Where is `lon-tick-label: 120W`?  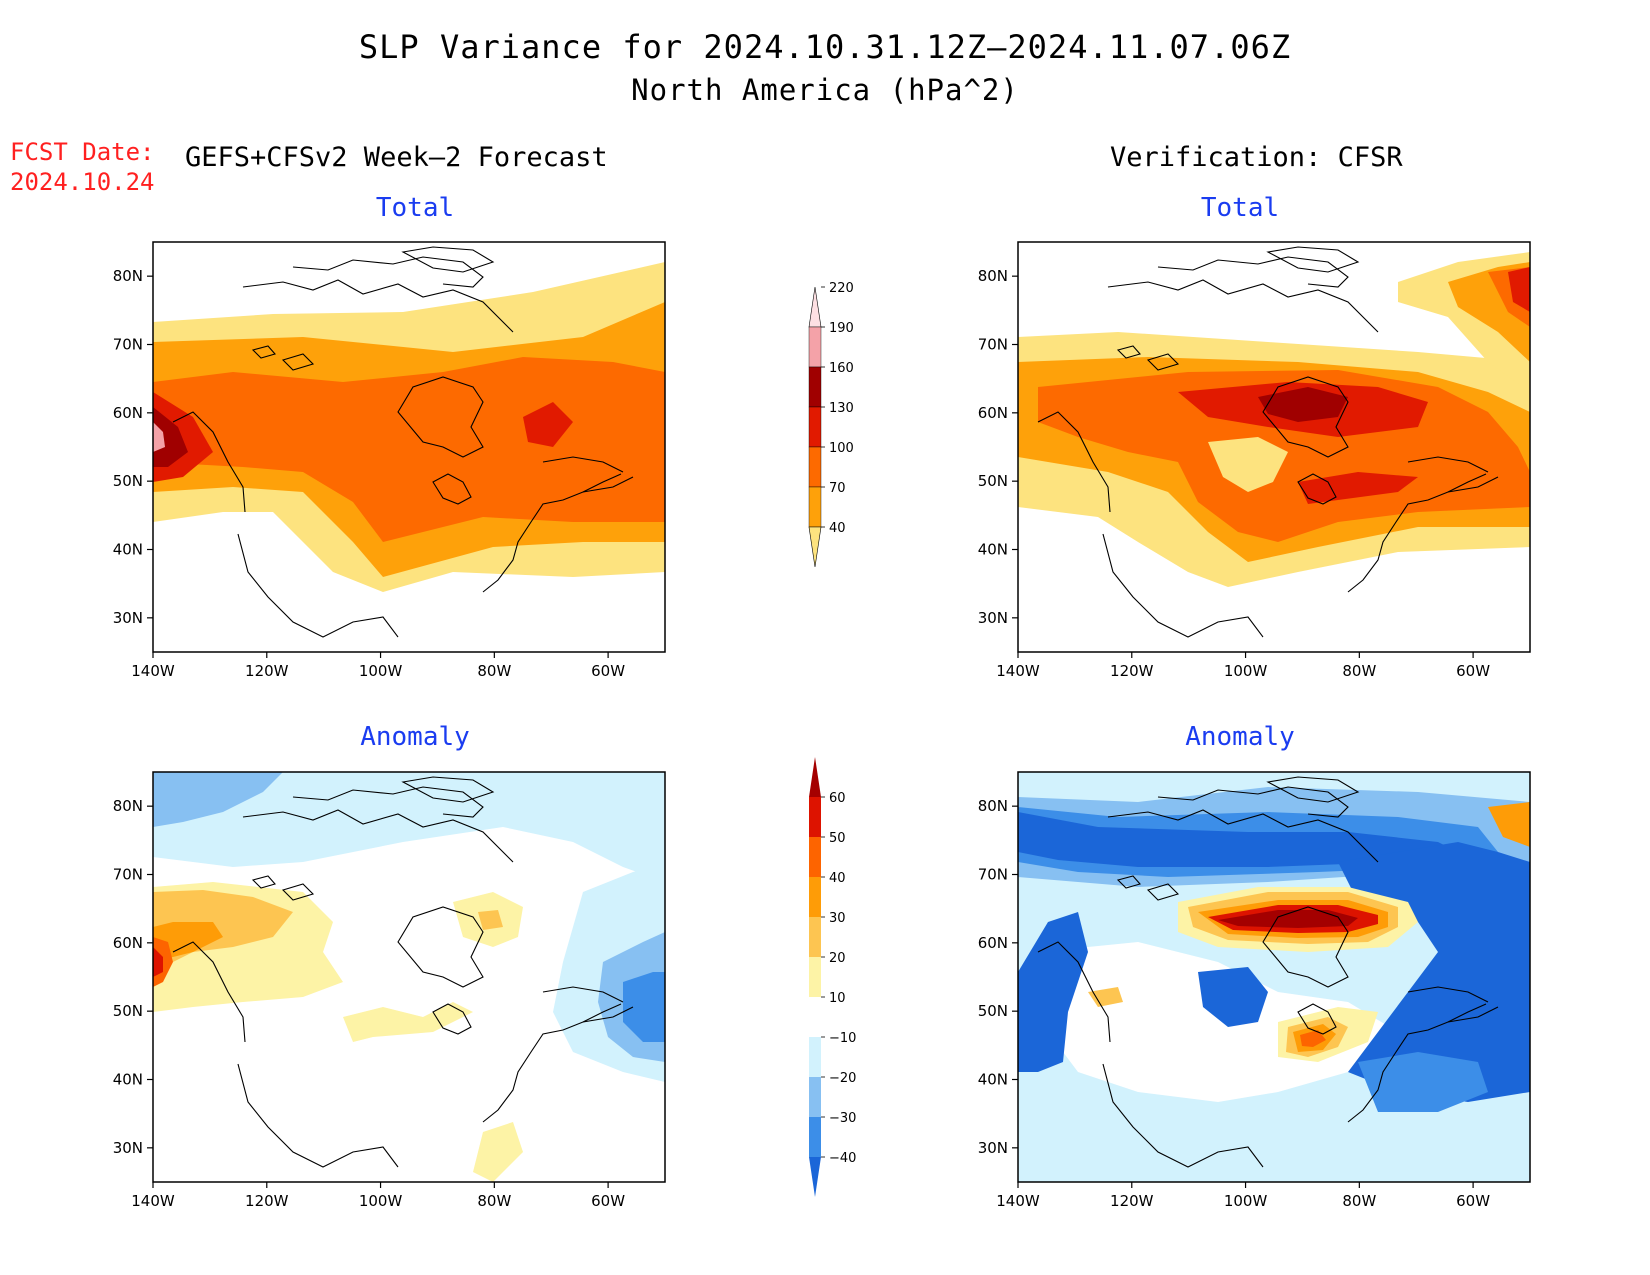
lon-tick-label: 120W is located at coordinates (267, 671).